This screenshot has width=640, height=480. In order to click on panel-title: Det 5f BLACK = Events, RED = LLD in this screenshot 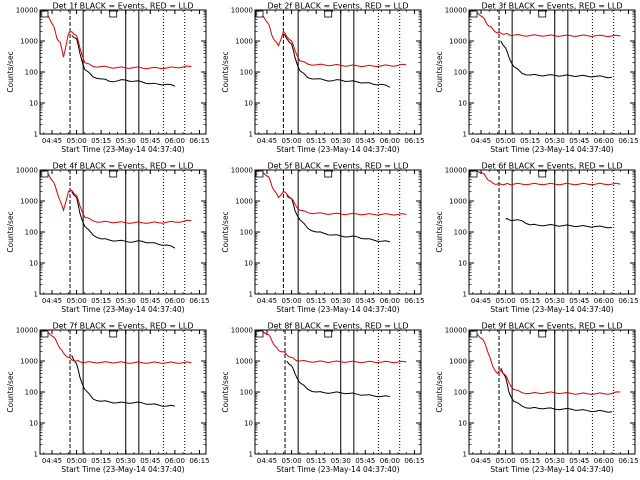, I will do `click(337, 166)`.